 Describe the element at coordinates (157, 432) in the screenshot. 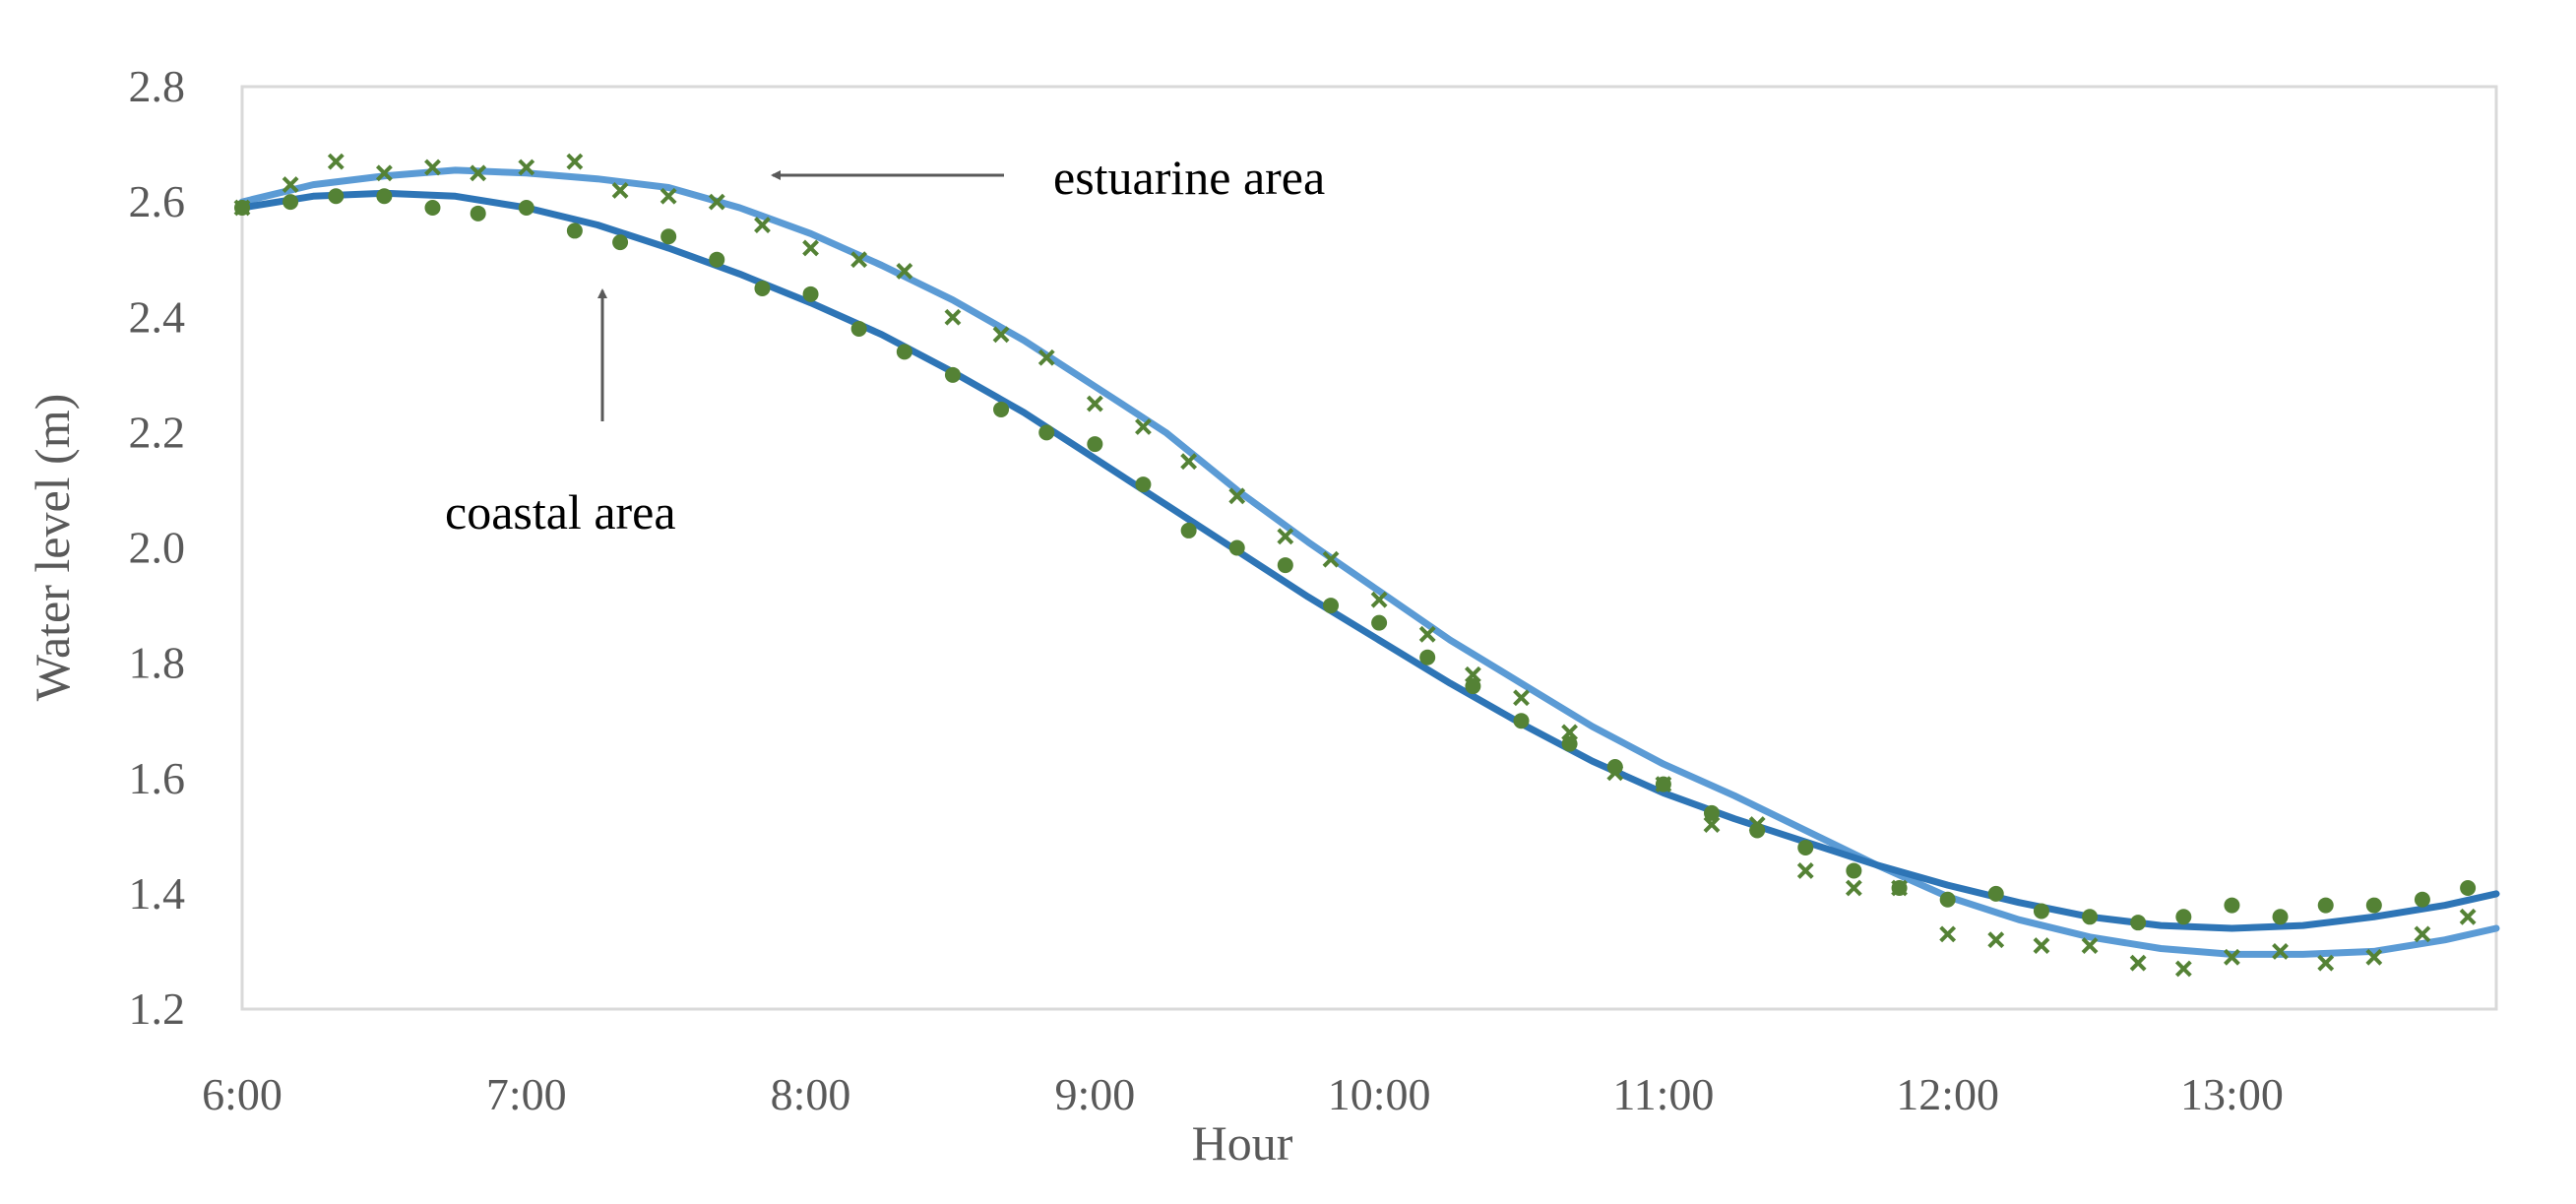

I see `y-tick-label: 2.2` at that location.